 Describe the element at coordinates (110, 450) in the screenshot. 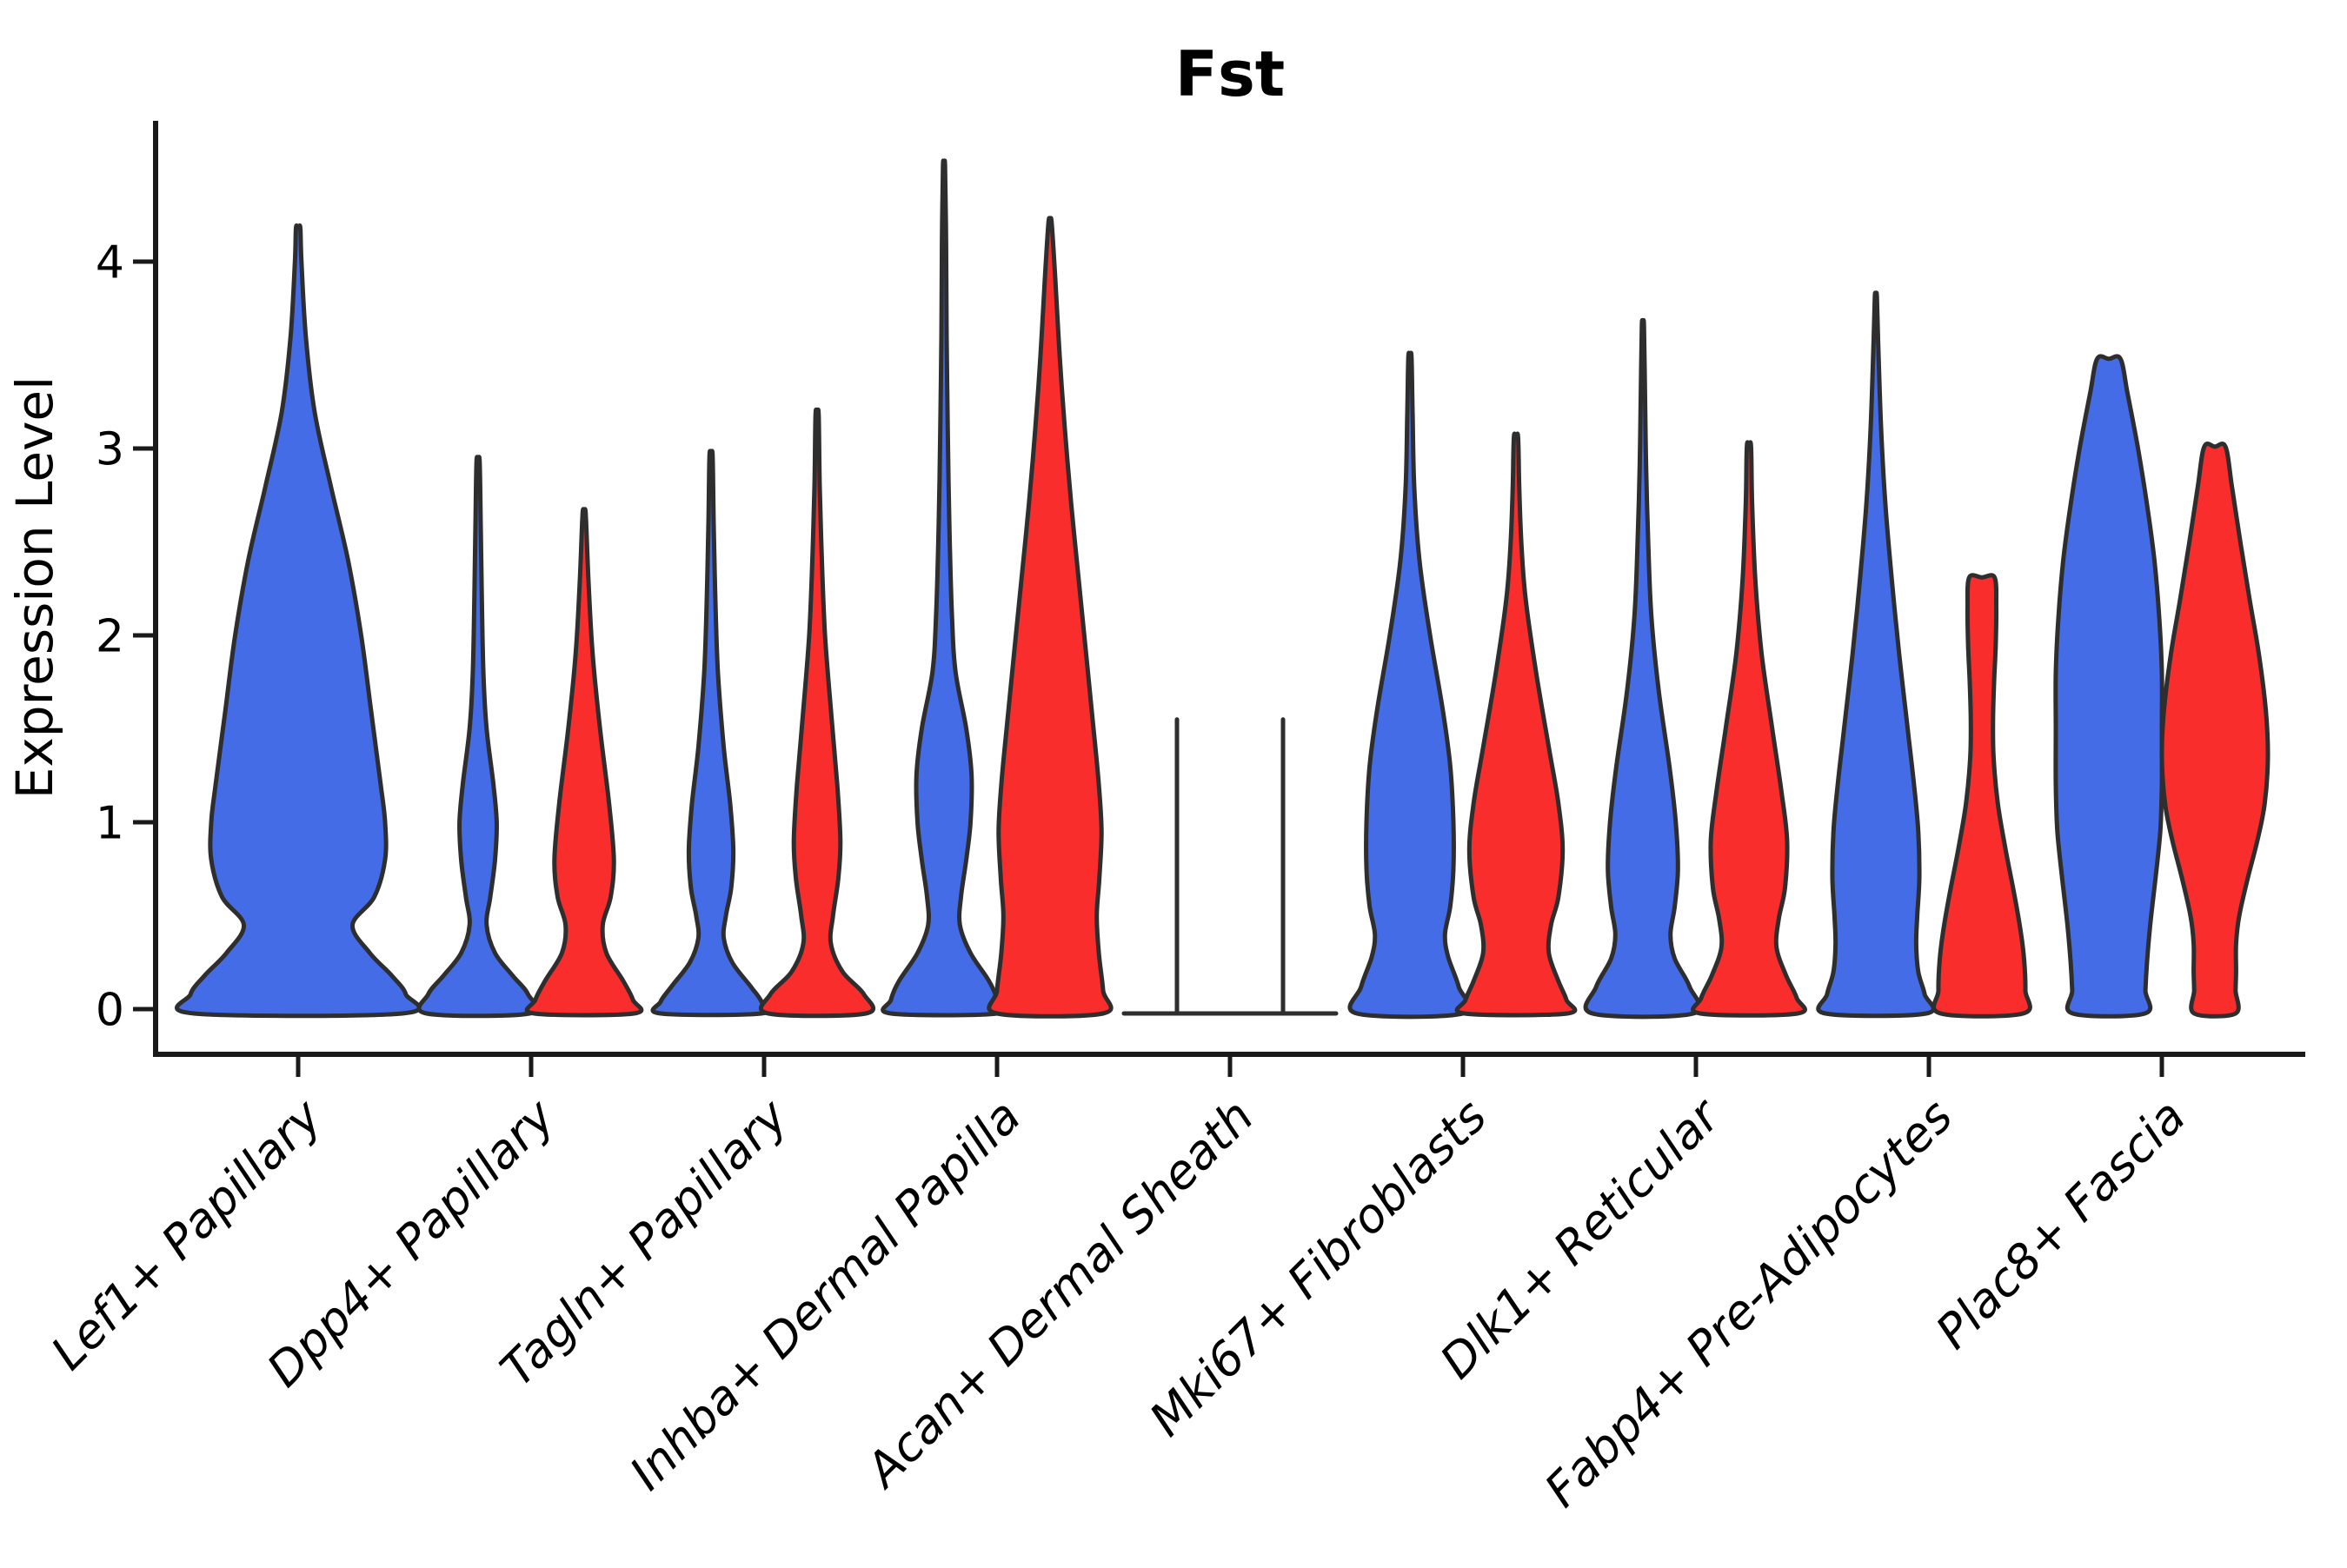

I see `y-tick-label: 3` at that location.